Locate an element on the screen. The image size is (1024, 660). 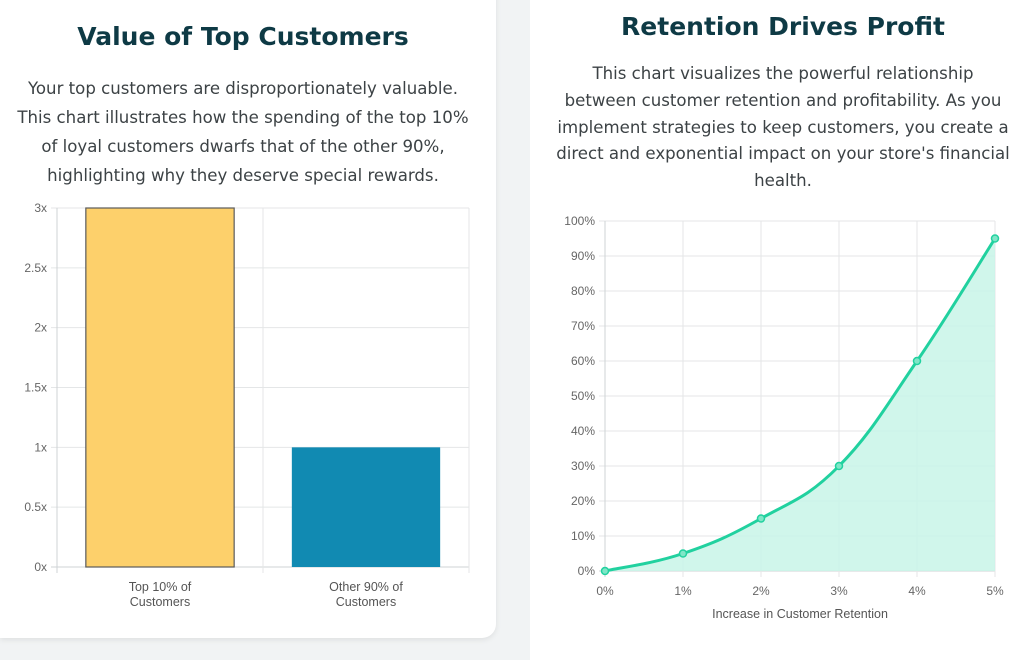
x-tick-label: 3% is located at coordinates (839, 591).